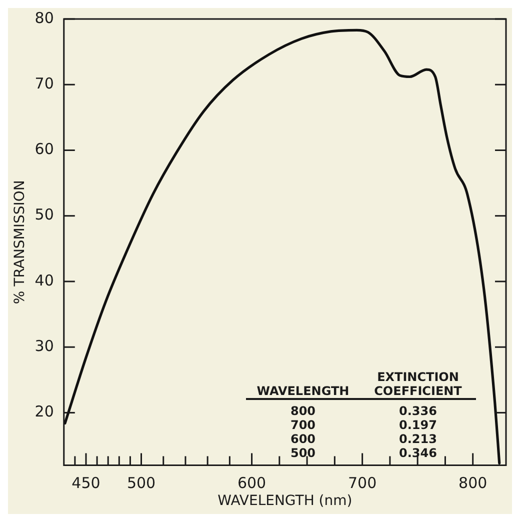 This screenshot has width=520, height=522. I want to click on y-tick-label: 80, so click(44, 17).